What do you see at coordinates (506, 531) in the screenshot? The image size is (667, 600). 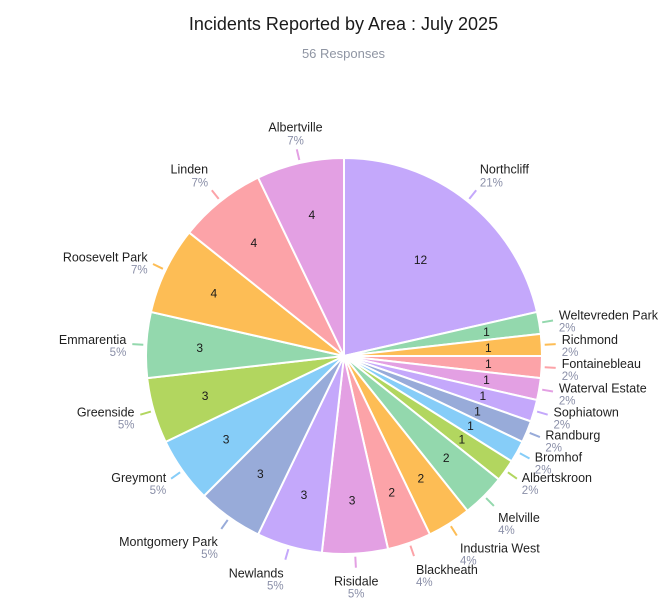 I see `slice-percent-melville: 4%` at bounding box center [506, 531].